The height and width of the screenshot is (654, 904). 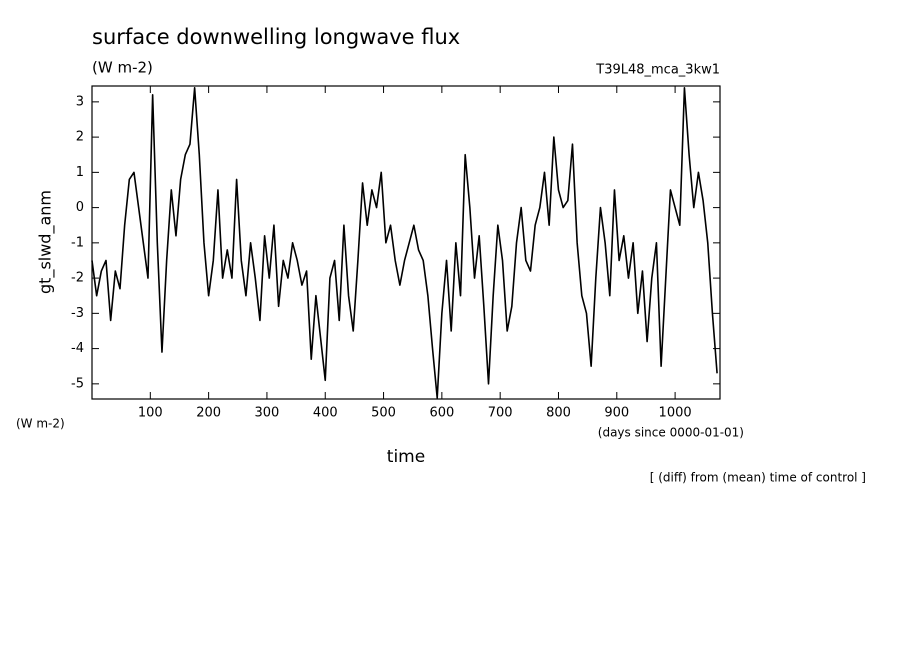 What do you see at coordinates (657, 70) in the screenshot?
I see `experiment: T39L48_mca_3kw1` at bounding box center [657, 70].